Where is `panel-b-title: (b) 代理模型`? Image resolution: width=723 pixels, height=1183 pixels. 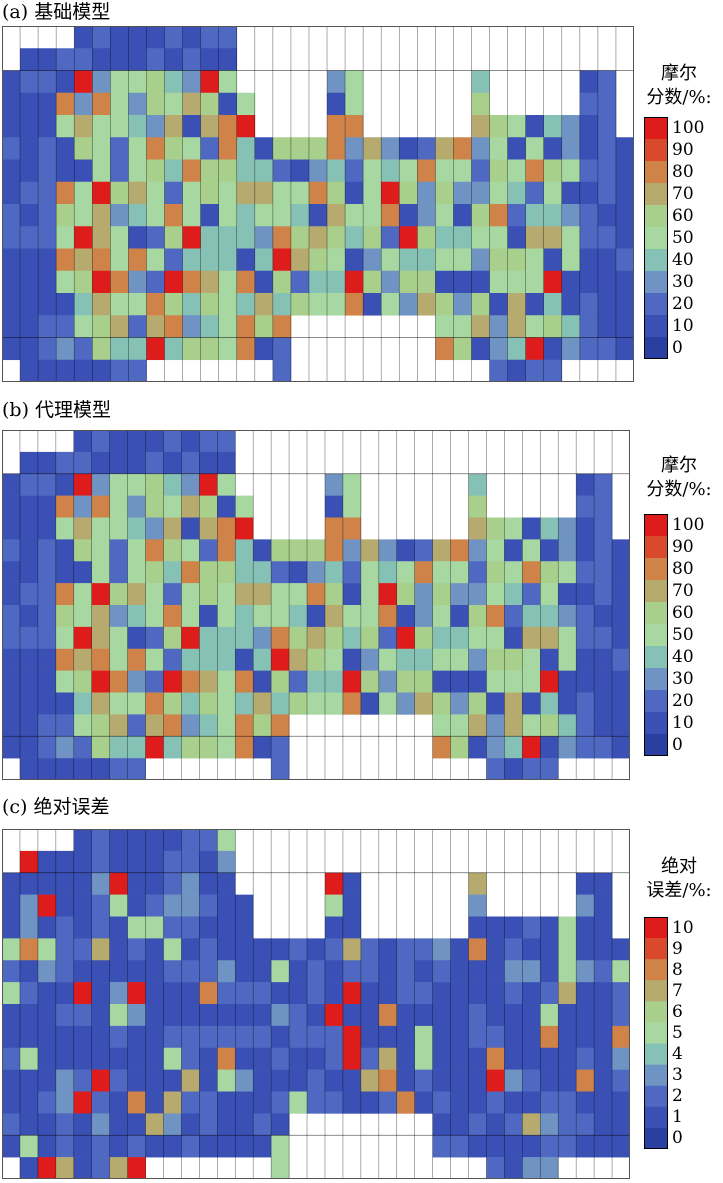
panel-b-title: (b) 代理模型 is located at coordinates (57, 410).